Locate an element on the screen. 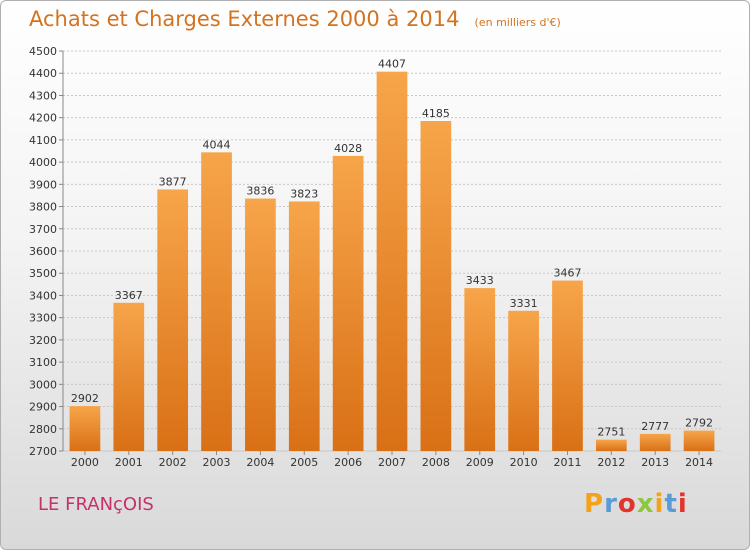  data-label: 2792 is located at coordinates (699, 423).